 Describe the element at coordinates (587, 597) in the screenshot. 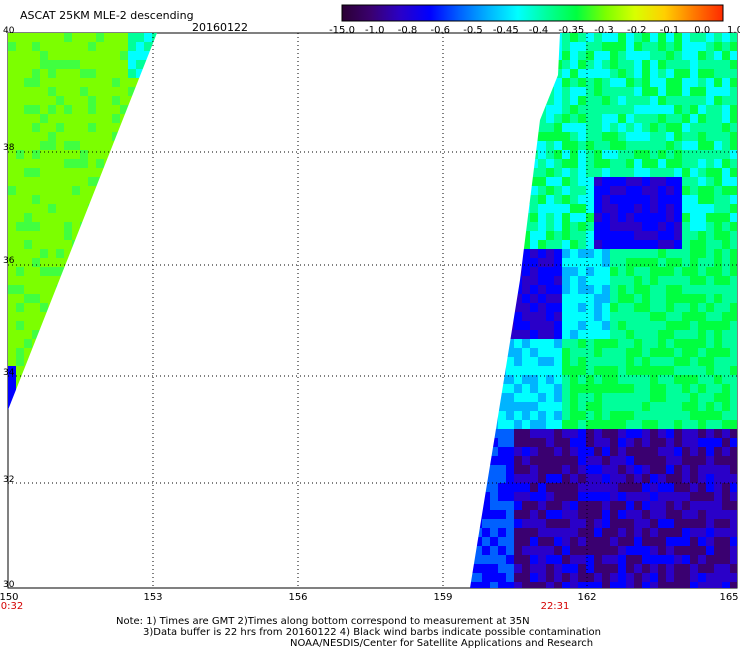

I see `x-tick-162: 162` at that location.